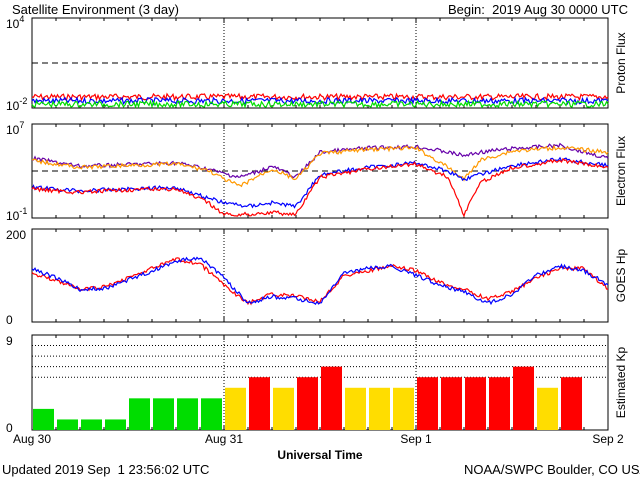 Image resolution: width=640 pixels, height=480 pixels. Describe the element at coordinates (621, 382) in the screenshot. I see `kp-y-axis-label: Estimated Kp` at that location.